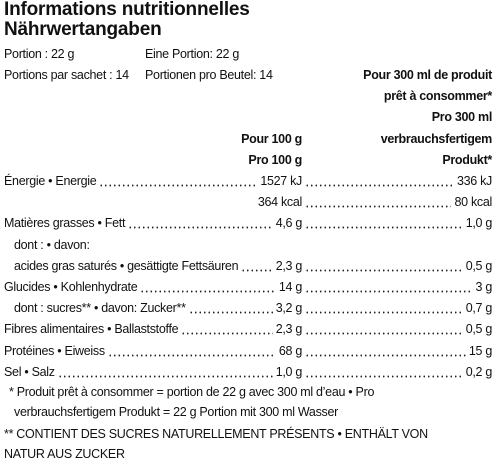  I want to click on nutrient-label: Énergie • Energie, so click(50, 181).